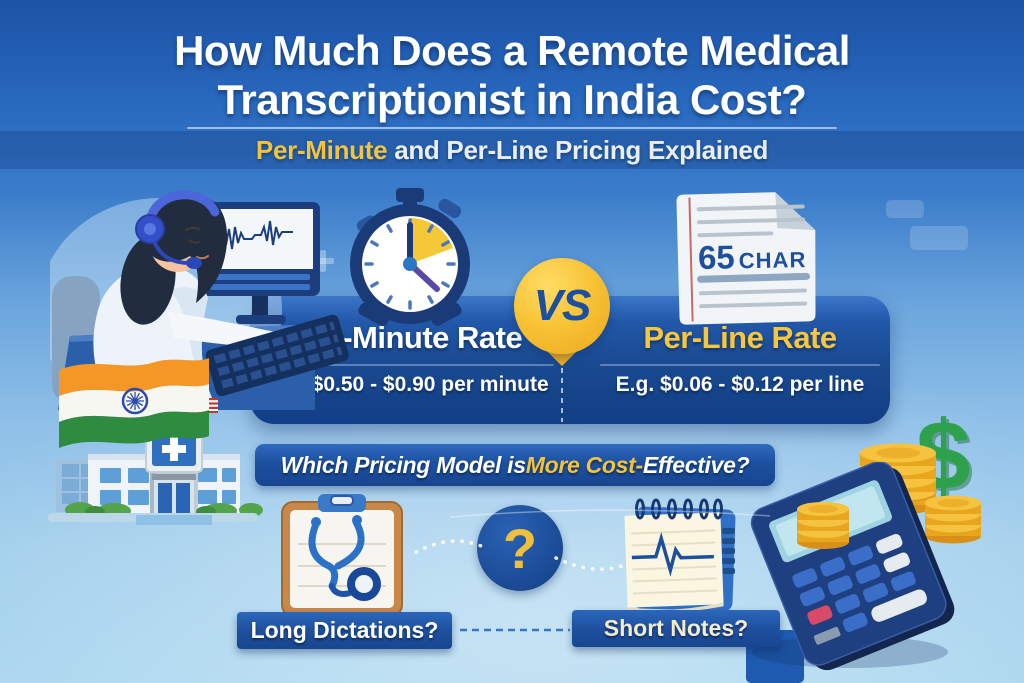 This screenshot has height=683, width=1024. I want to click on headset-icon, so click(177, 229).